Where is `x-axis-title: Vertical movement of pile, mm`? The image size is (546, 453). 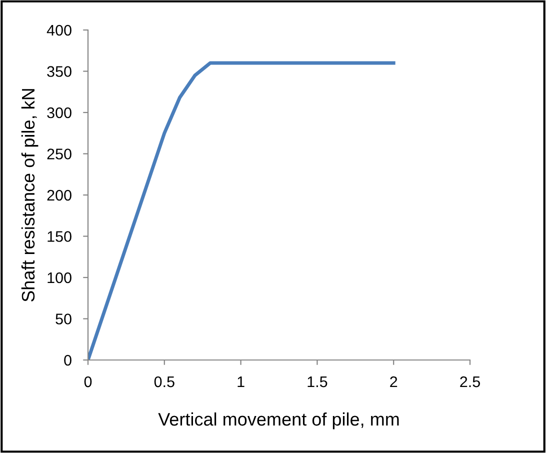 x-axis-title: Vertical movement of pile, mm is located at coordinates (278, 421).